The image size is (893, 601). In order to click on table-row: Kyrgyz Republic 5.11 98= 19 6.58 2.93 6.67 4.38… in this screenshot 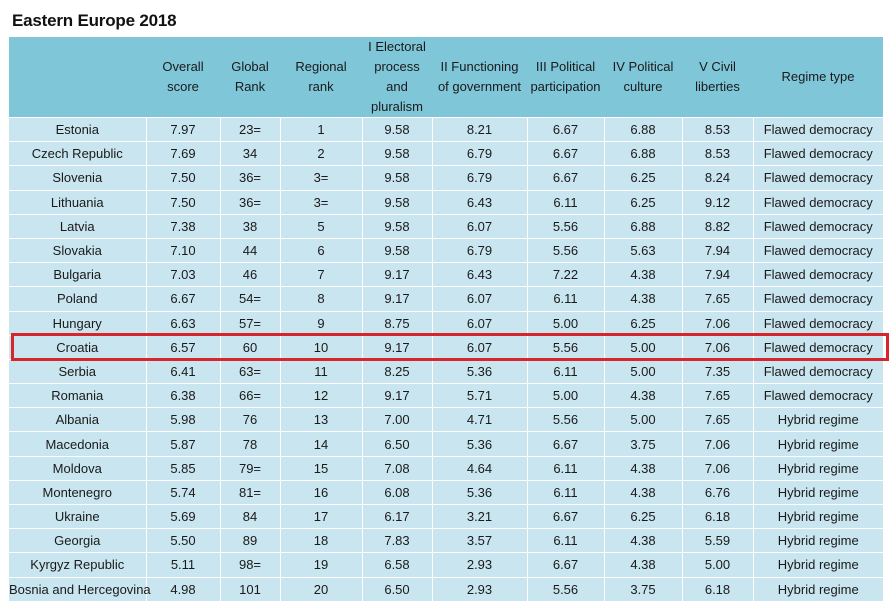, I will do `click(446, 565)`.